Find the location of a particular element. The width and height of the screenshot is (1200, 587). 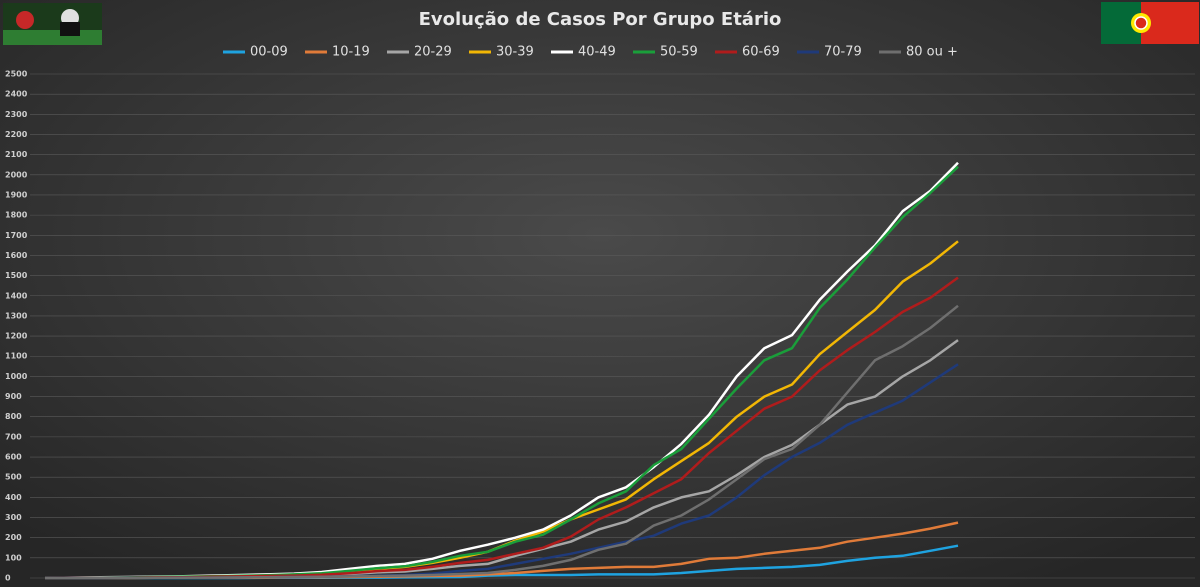

y-tick-label: 2000 is located at coordinates (16, 174).